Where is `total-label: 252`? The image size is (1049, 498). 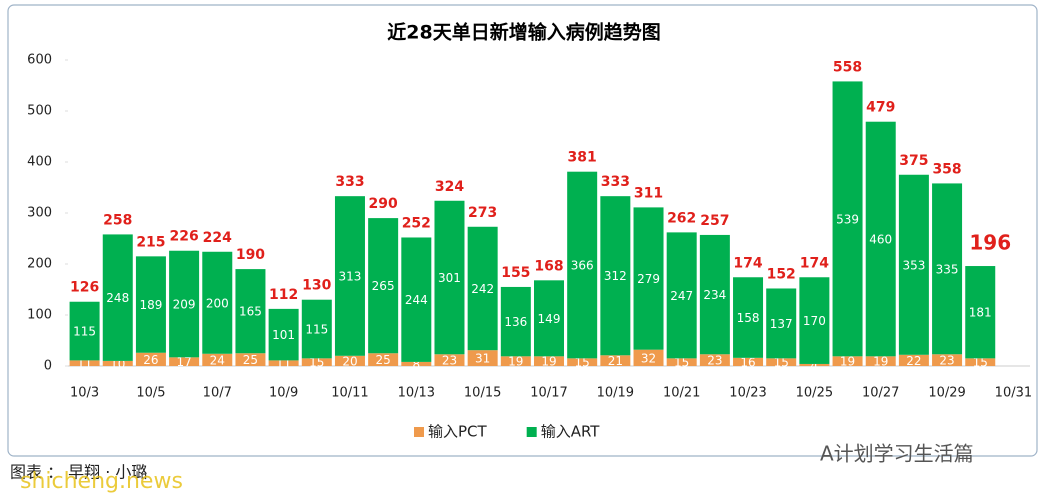
total-label: 252 is located at coordinates (416, 223).